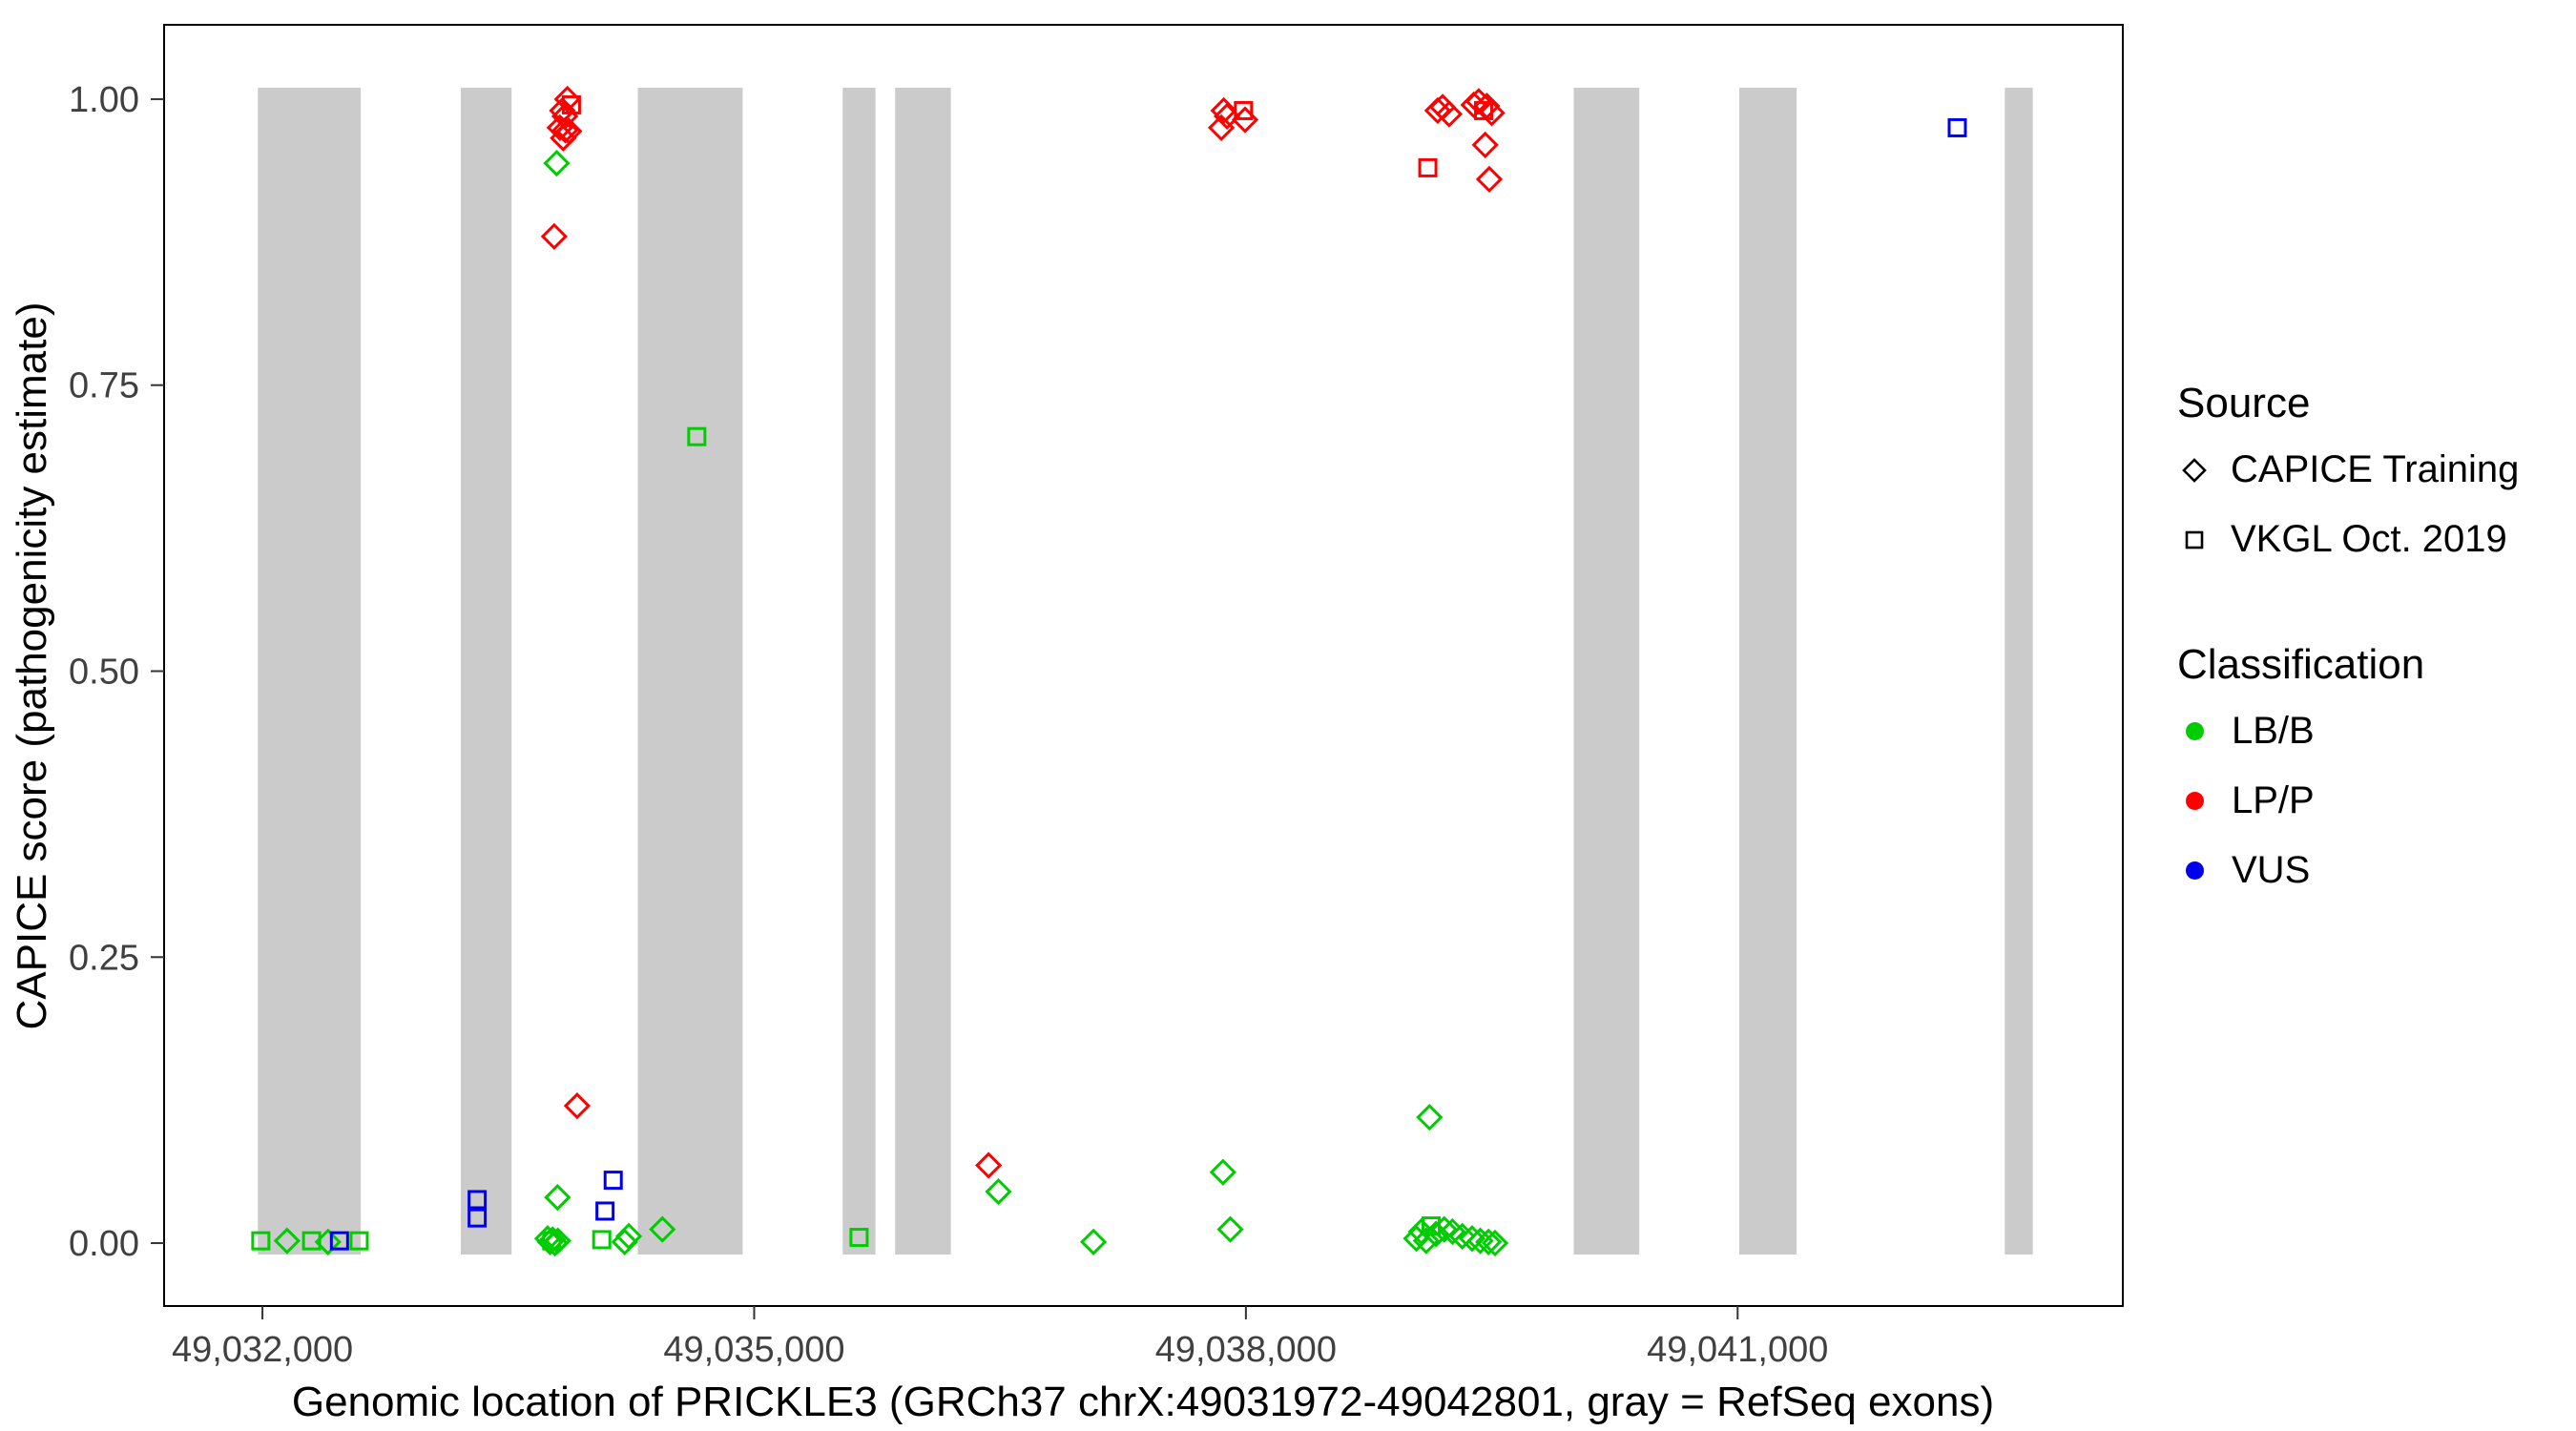 This screenshot has width=2576, height=1431. I want to click on y-tick-label: 0.00, so click(104, 1244).